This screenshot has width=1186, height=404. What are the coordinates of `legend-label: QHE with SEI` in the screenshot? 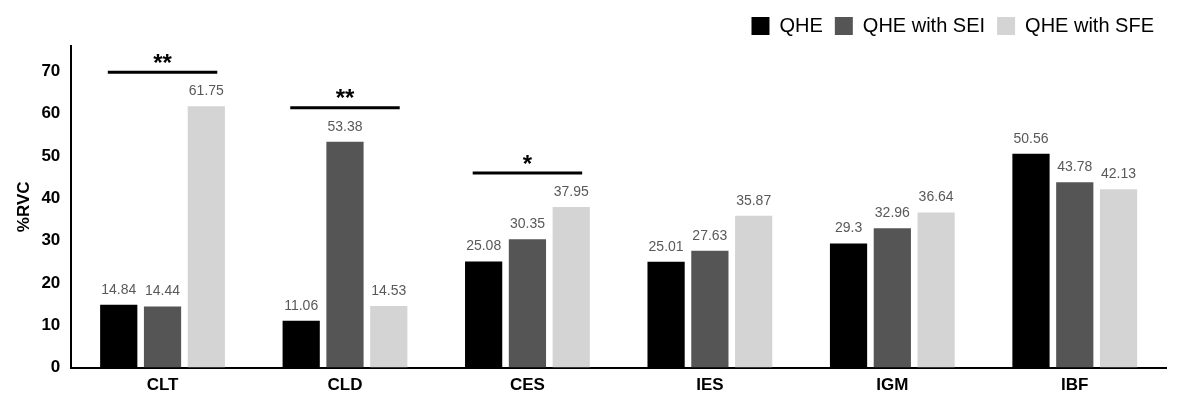 It's located at (924, 24).